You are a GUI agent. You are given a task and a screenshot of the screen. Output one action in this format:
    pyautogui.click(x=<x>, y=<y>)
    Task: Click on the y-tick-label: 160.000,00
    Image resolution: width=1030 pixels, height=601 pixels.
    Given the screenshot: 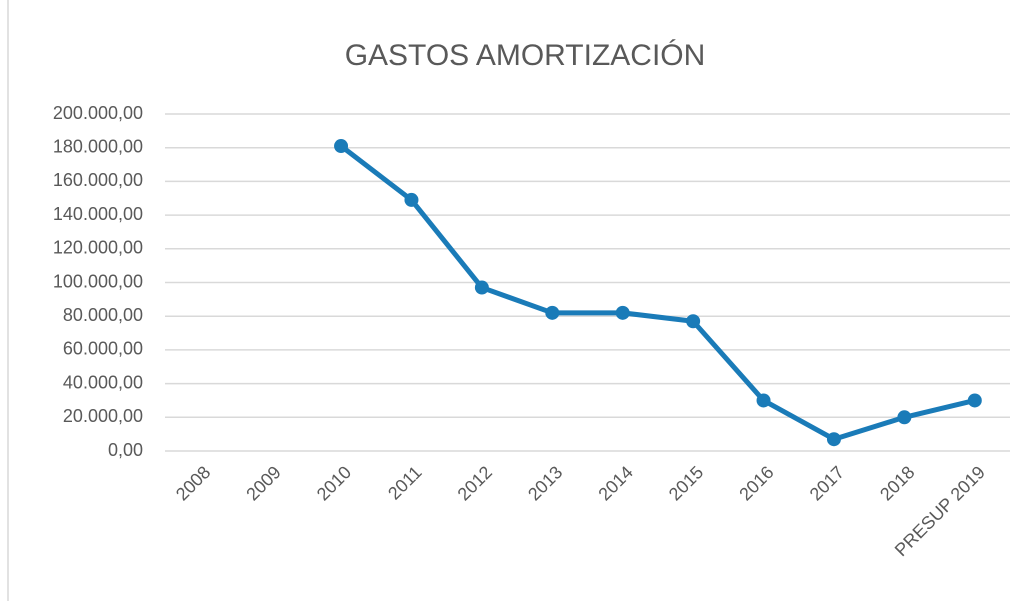 What is the action you would take?
    pyautogui.click(x=98, y=180)
    